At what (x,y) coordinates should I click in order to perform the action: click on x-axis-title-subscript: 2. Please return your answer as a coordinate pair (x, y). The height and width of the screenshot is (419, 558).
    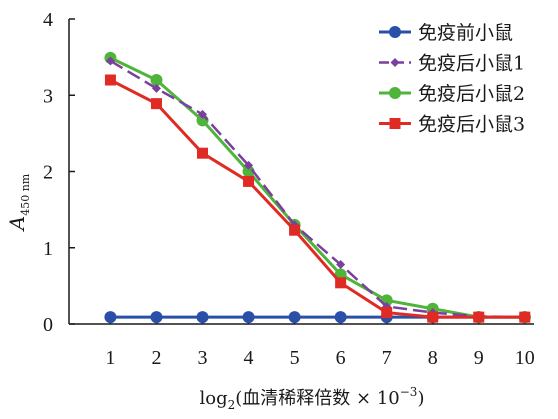
    Looking at the image, I should click on (232, 405).